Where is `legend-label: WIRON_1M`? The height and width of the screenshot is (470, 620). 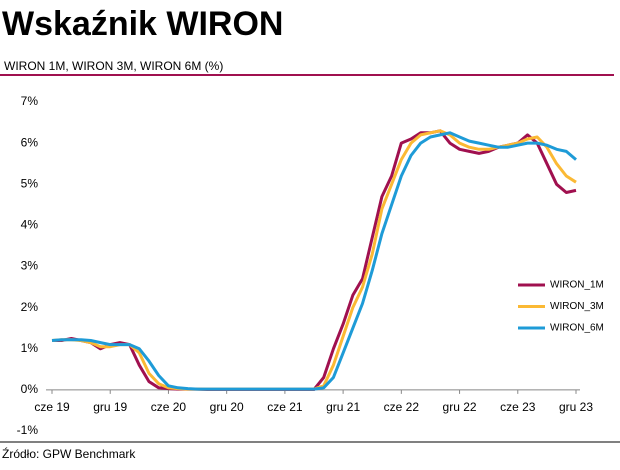
legend-label: WIRON_1M is located at coordinates (577, 285).